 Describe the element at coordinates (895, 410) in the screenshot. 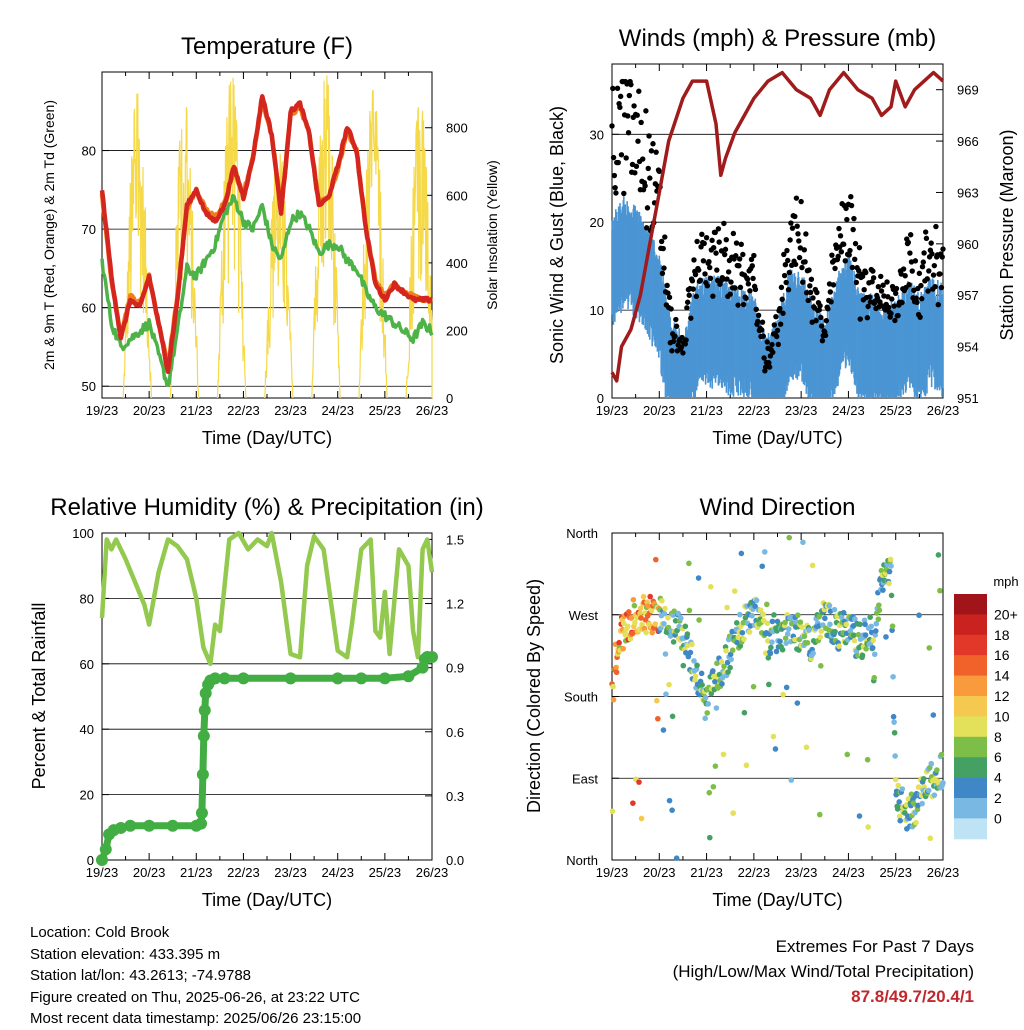

I see `x-tick-label: 25/23` at that location.